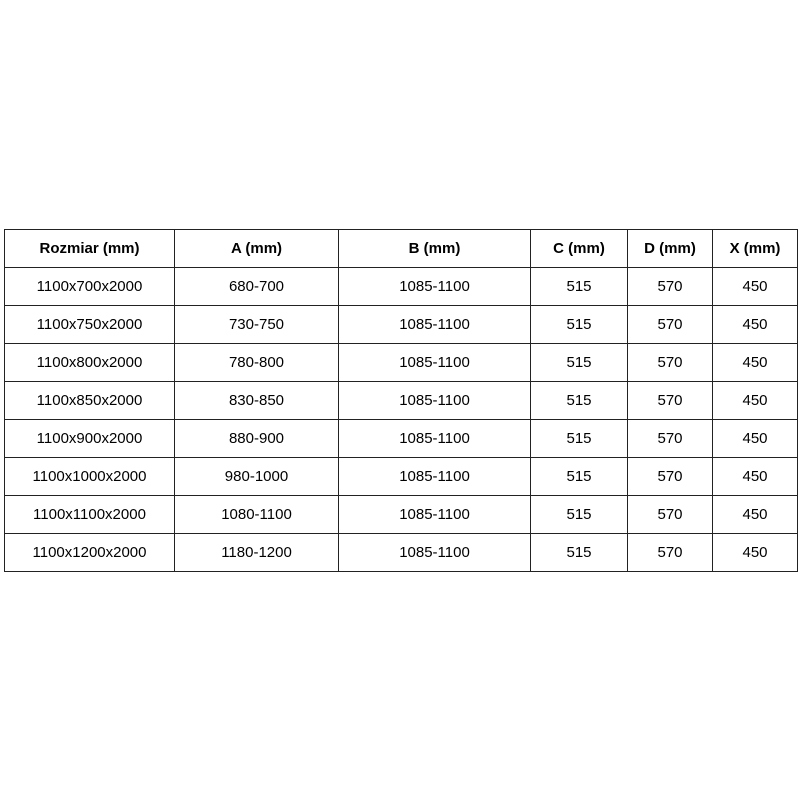 The width and height of the screenshot is (800, 800). I want to click on cell-a: 1180-1200, so click(256, 552).